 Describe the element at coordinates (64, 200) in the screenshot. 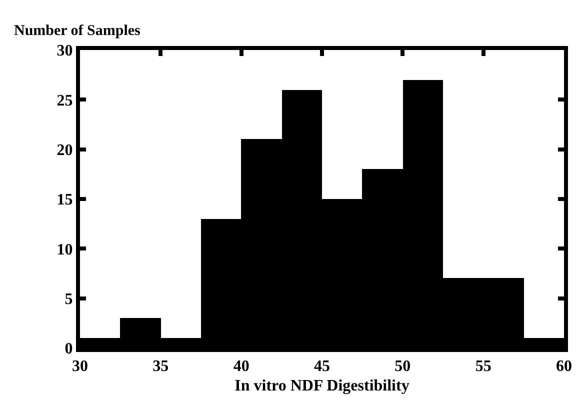

I see `y-tick-label: 15` at that location.